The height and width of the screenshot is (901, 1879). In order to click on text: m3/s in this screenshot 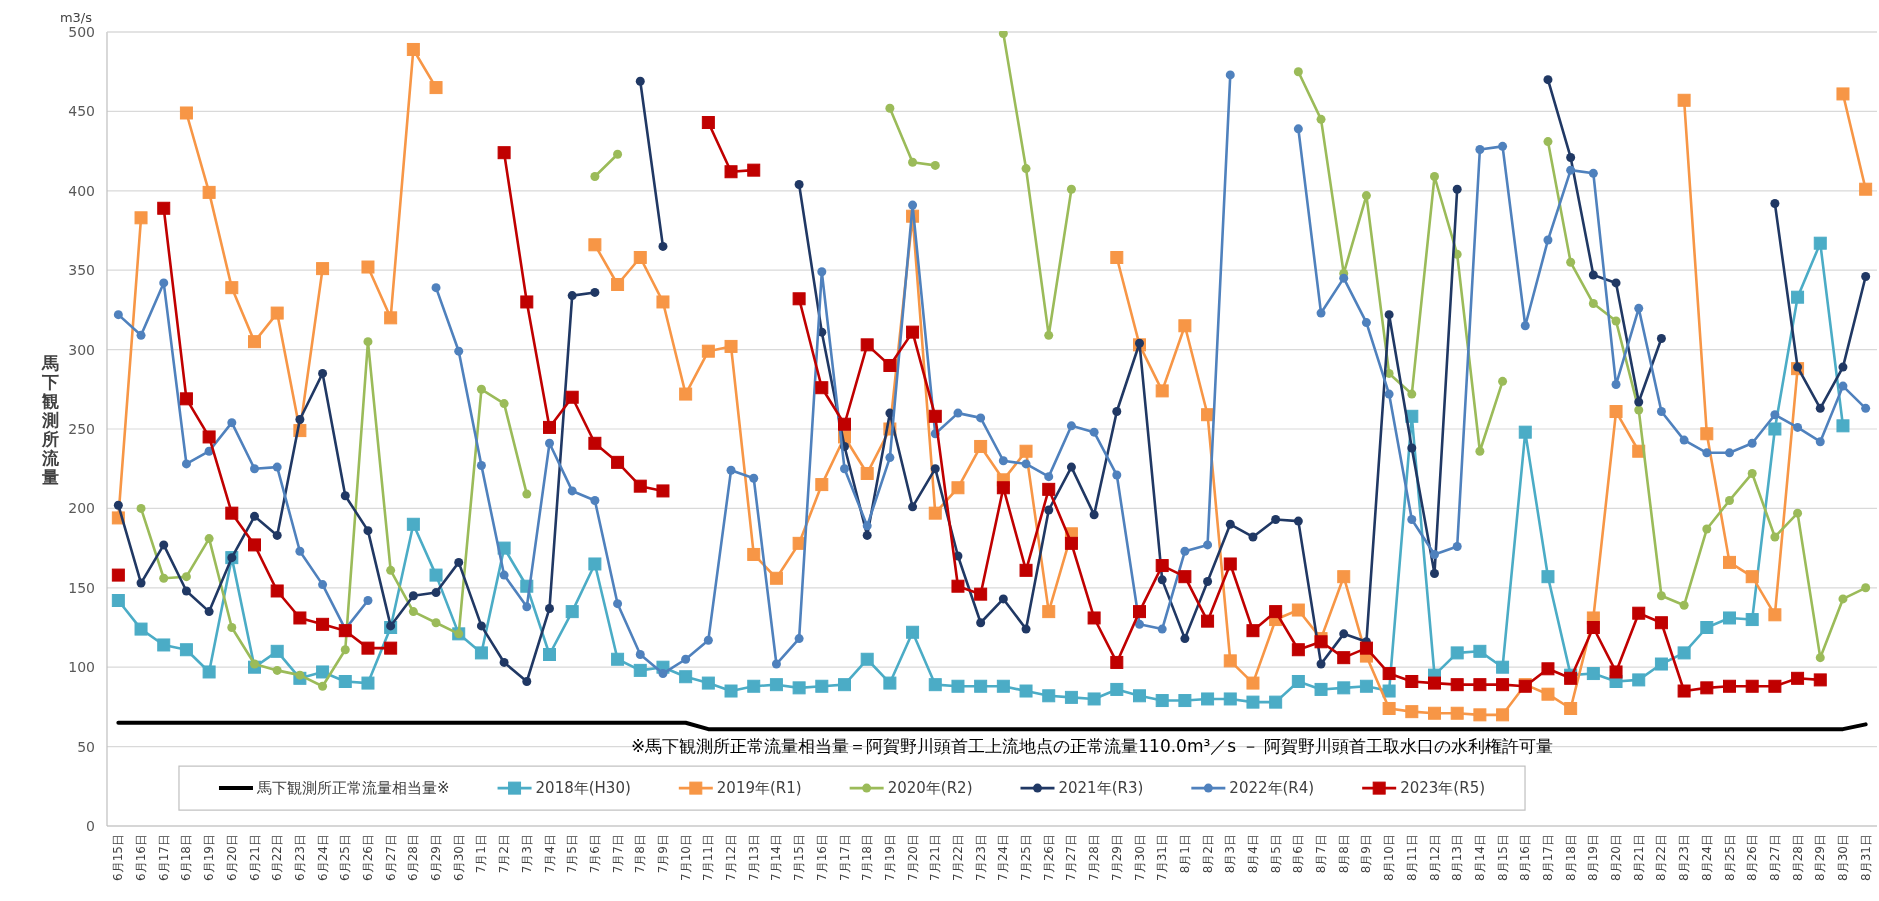, I will do `click(76, 17)`.